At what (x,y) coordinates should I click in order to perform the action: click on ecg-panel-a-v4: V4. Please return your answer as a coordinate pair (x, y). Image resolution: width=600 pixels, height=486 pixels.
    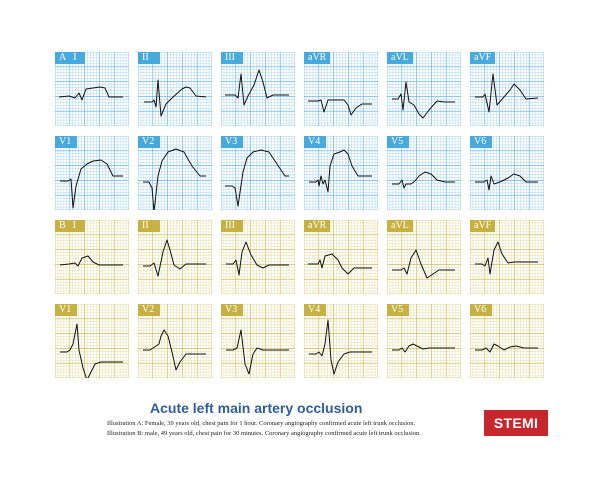
    Looking at the image, I should click on (341, 173).